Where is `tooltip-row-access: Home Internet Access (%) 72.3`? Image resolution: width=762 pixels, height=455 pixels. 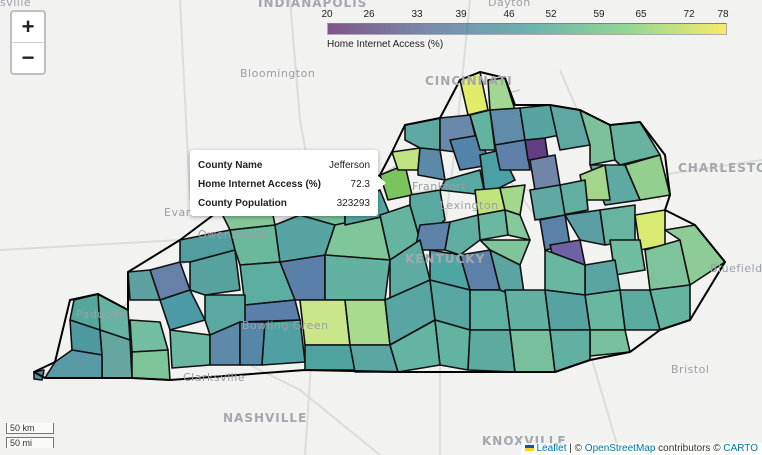 tooltip-row-access: Home Internet Access (%) 72.3 is located at coordinates (284, 184).